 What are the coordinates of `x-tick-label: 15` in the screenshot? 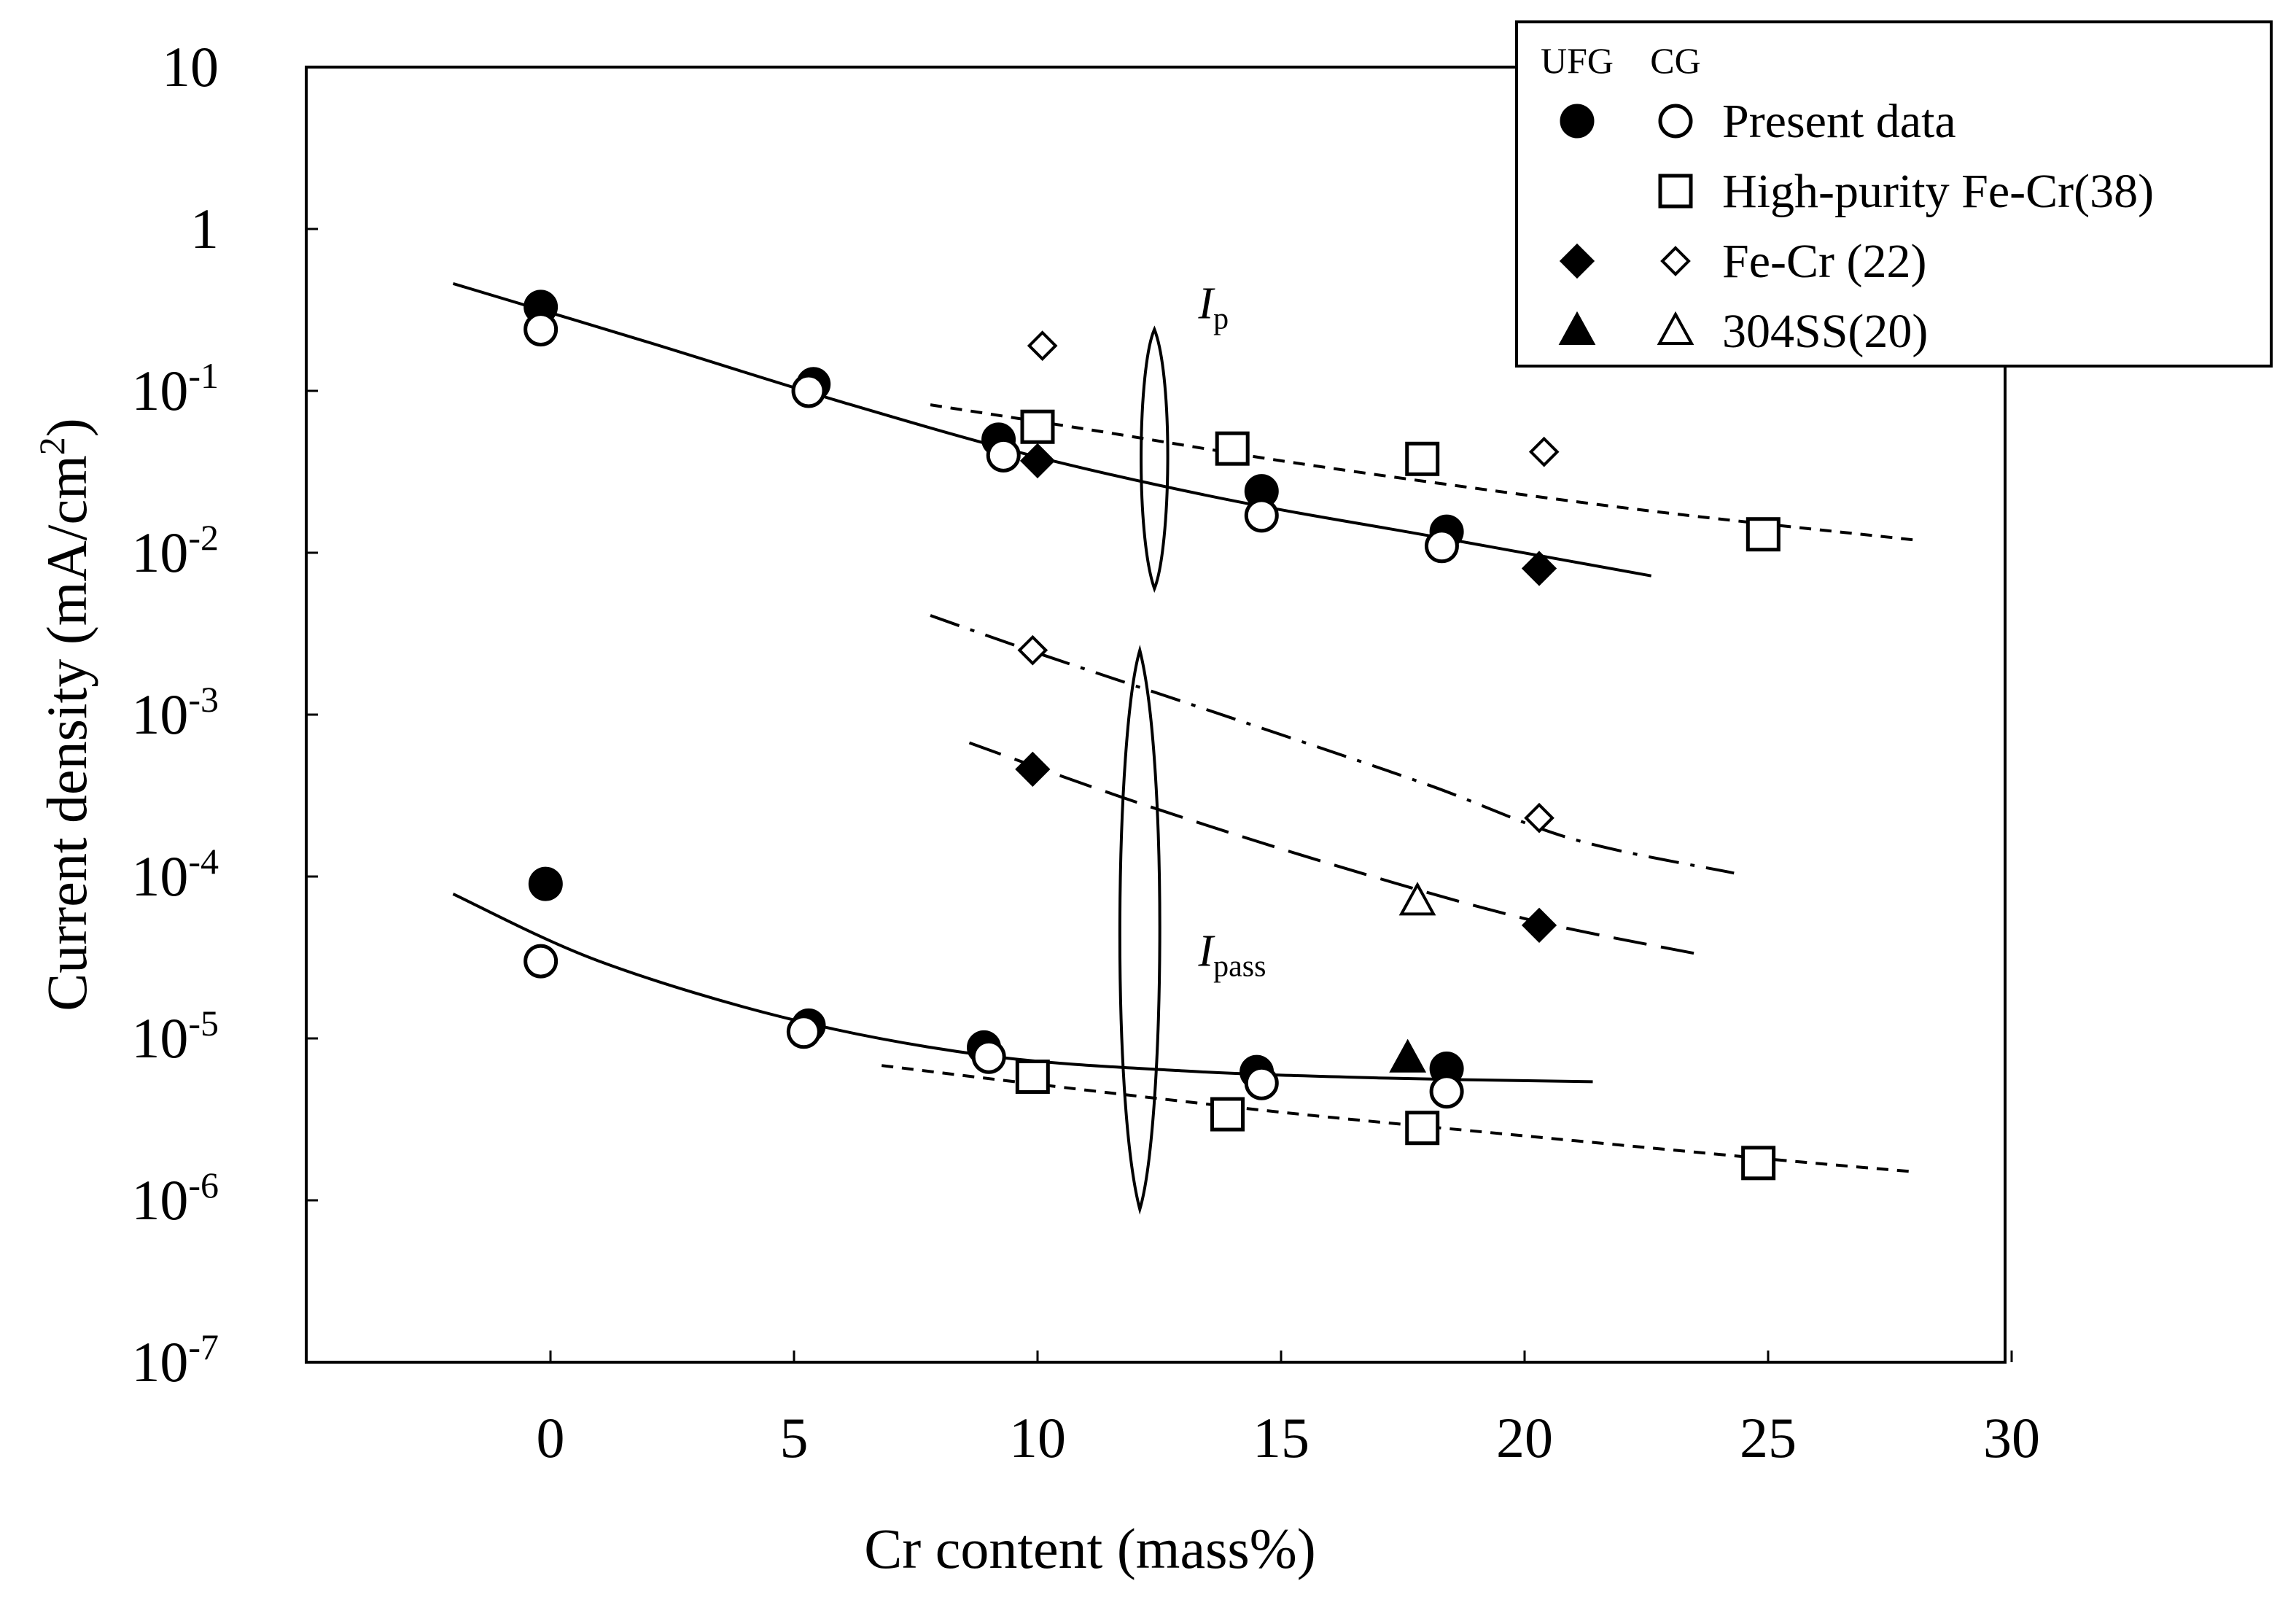 It's located at (1282, 1437).